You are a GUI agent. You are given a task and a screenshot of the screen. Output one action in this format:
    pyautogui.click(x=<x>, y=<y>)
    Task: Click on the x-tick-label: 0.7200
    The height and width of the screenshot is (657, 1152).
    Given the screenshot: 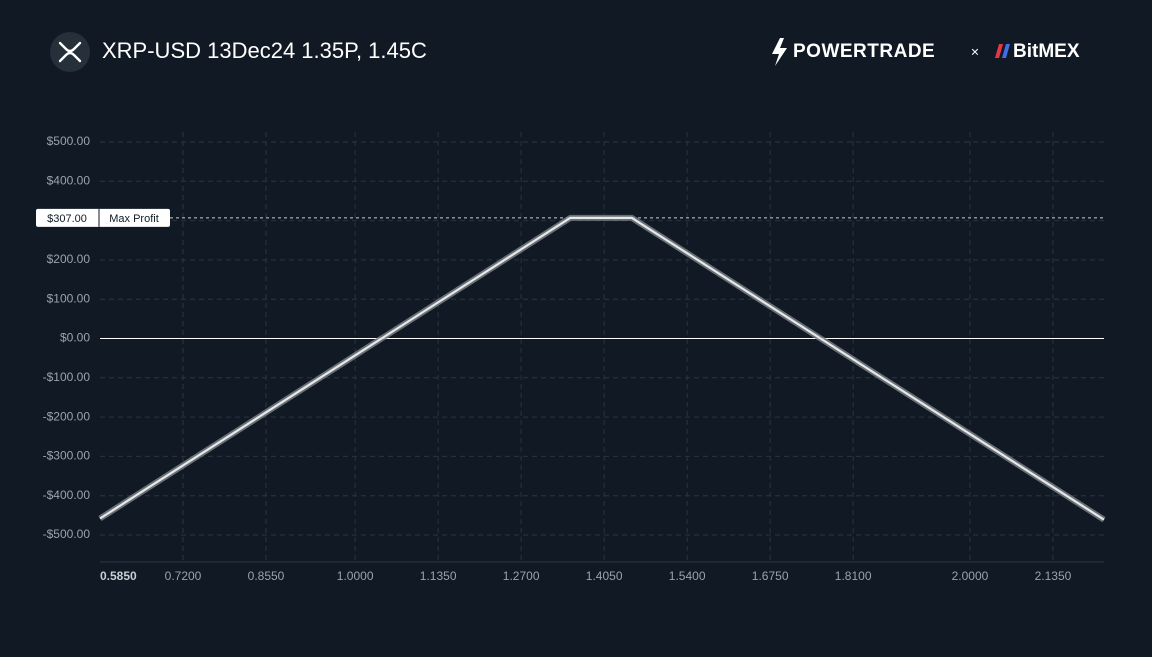 What is the action you would take?
    pyautogui.click(x=183, y=576)
    